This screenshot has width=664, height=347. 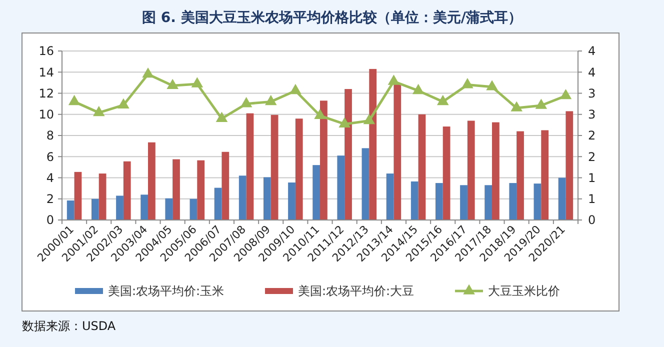 What do you see at coordinates (50, 220) in the screenshot?
I see `y-tick-label: 0` at bounding box center [50, 220].